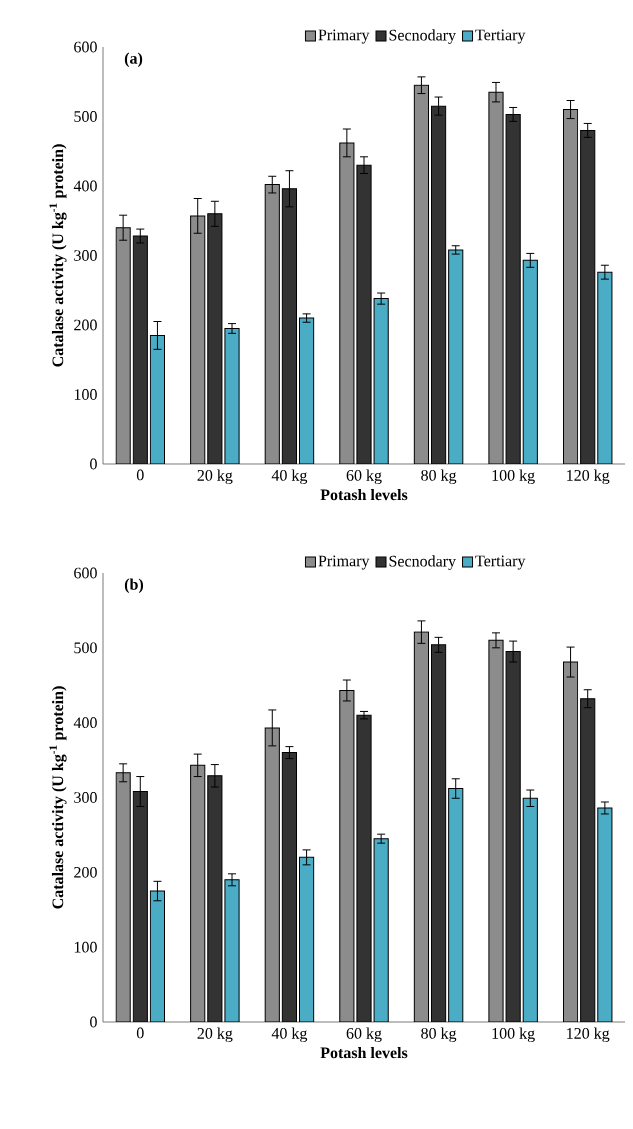 This screenshot has width=633, height=1129. Describe the element at coordinates (134, 586) in the screenshot. I see `chart-title: (b)` at that location.